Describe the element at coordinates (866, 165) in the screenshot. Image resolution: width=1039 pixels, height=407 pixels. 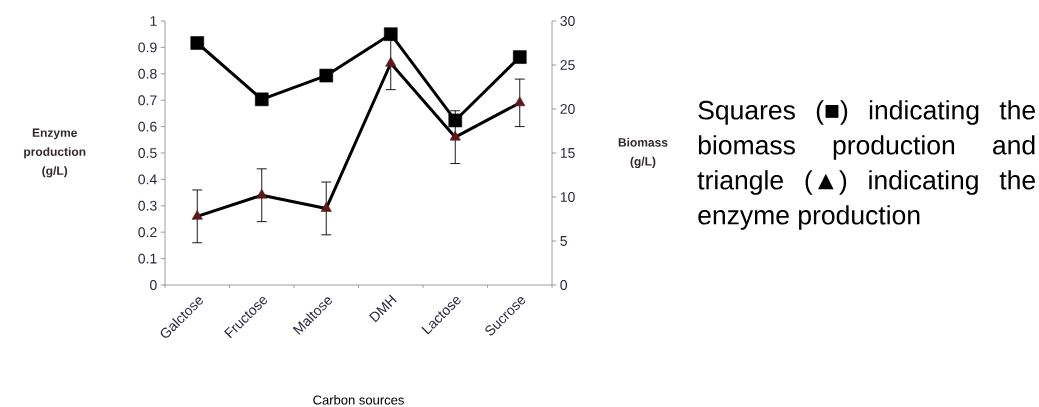
I see `text: Squares (■) indicating the biomass production and triangle (▲) indicating the enzyme production` at that location.